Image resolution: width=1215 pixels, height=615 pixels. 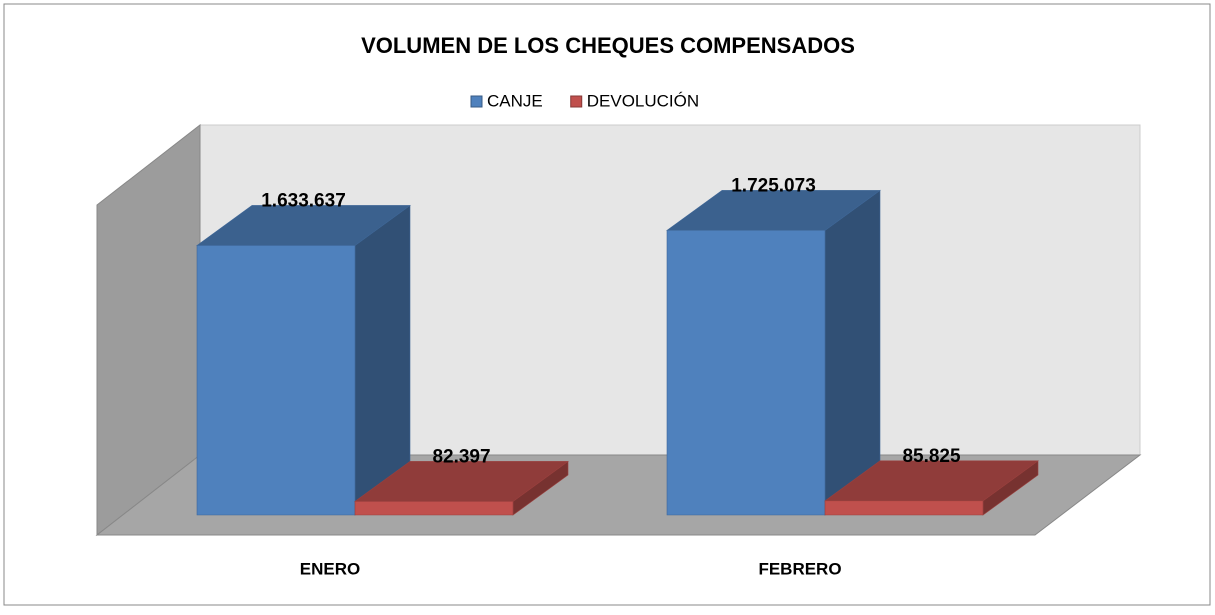 What do you see at coordinates (330, 568) in the screenshot?
I see `x-tick-label: ENERO` at bounding box center [330, 568].